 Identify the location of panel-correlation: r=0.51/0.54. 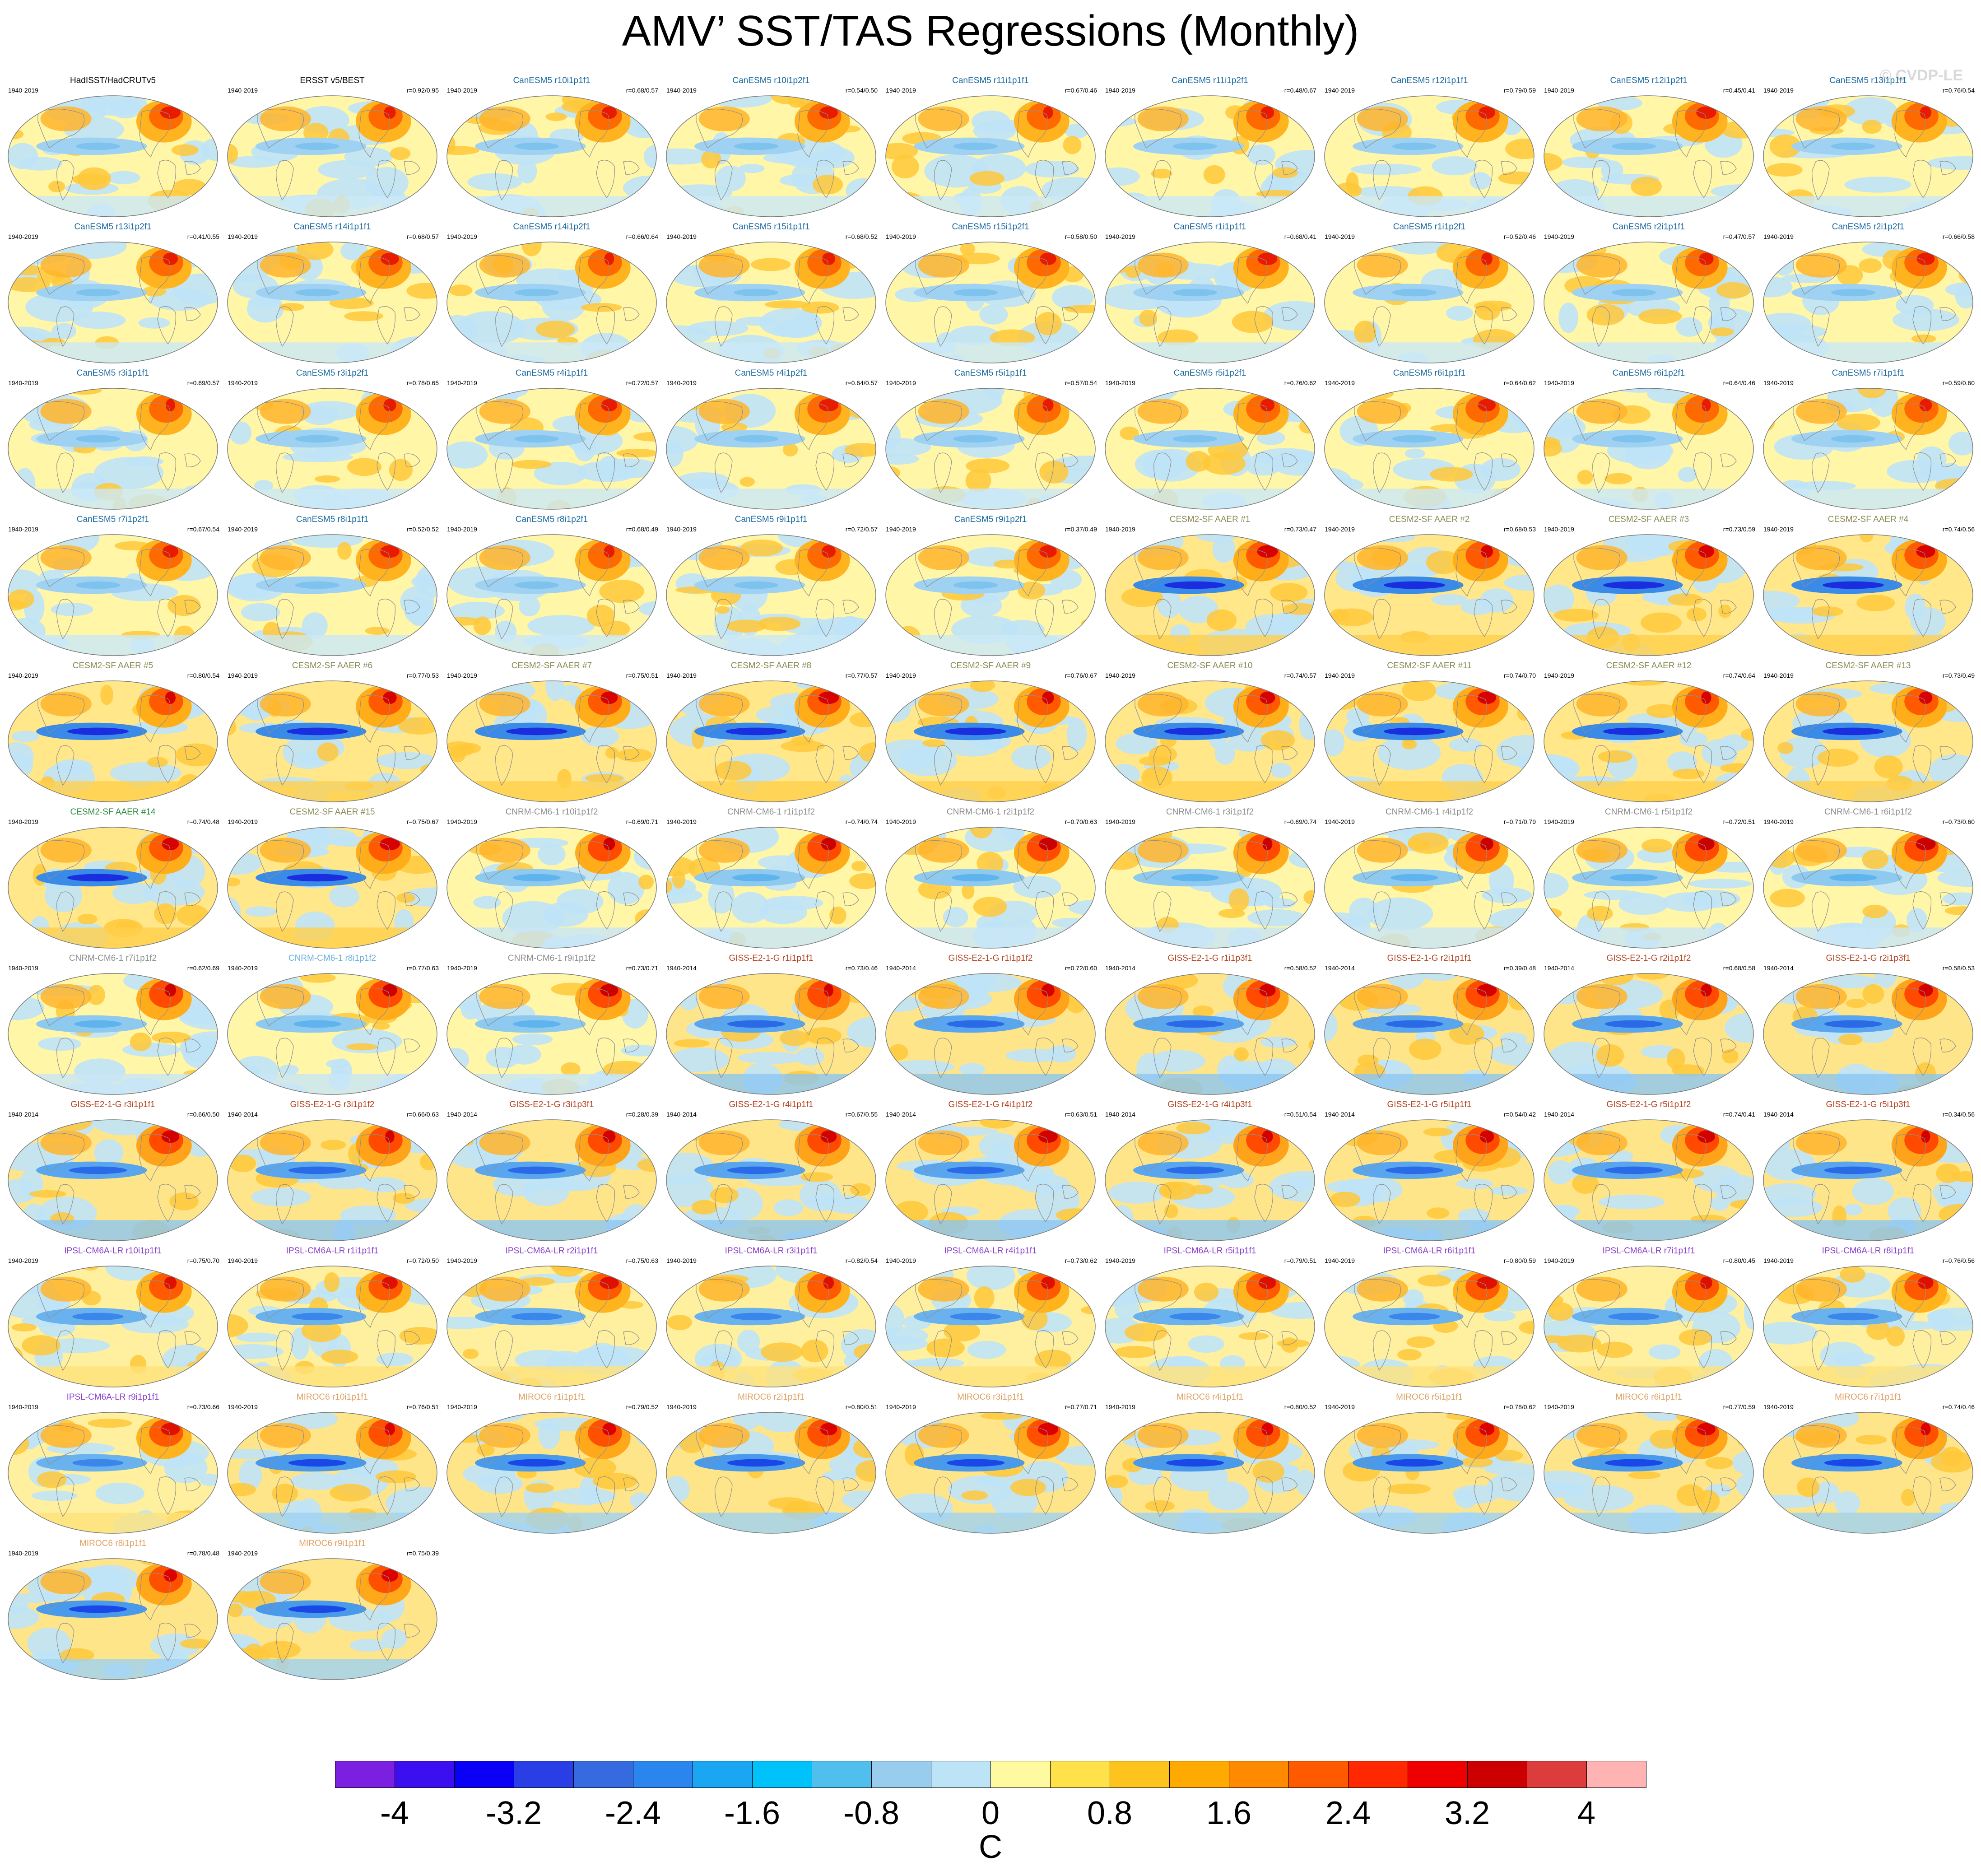
(1300, 1114).